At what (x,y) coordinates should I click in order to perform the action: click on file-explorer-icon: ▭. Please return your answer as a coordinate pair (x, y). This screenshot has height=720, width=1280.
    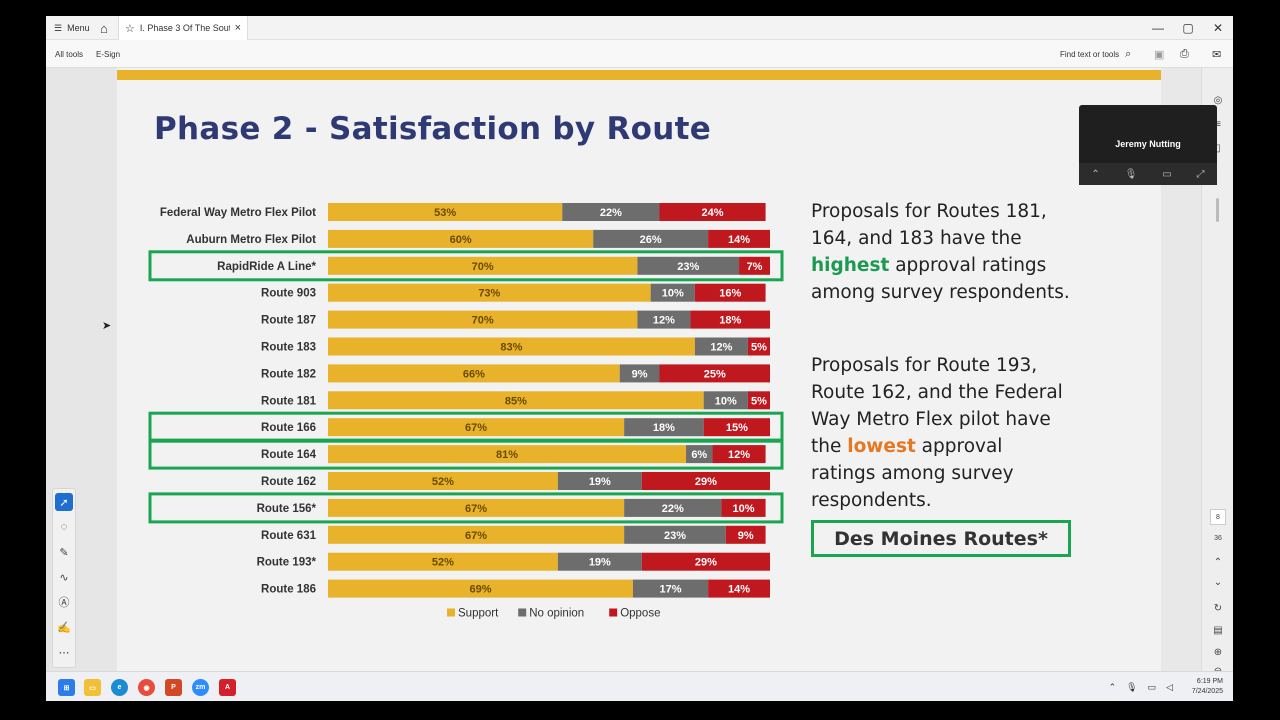
    Looking at the image, I should click on (92, 687).